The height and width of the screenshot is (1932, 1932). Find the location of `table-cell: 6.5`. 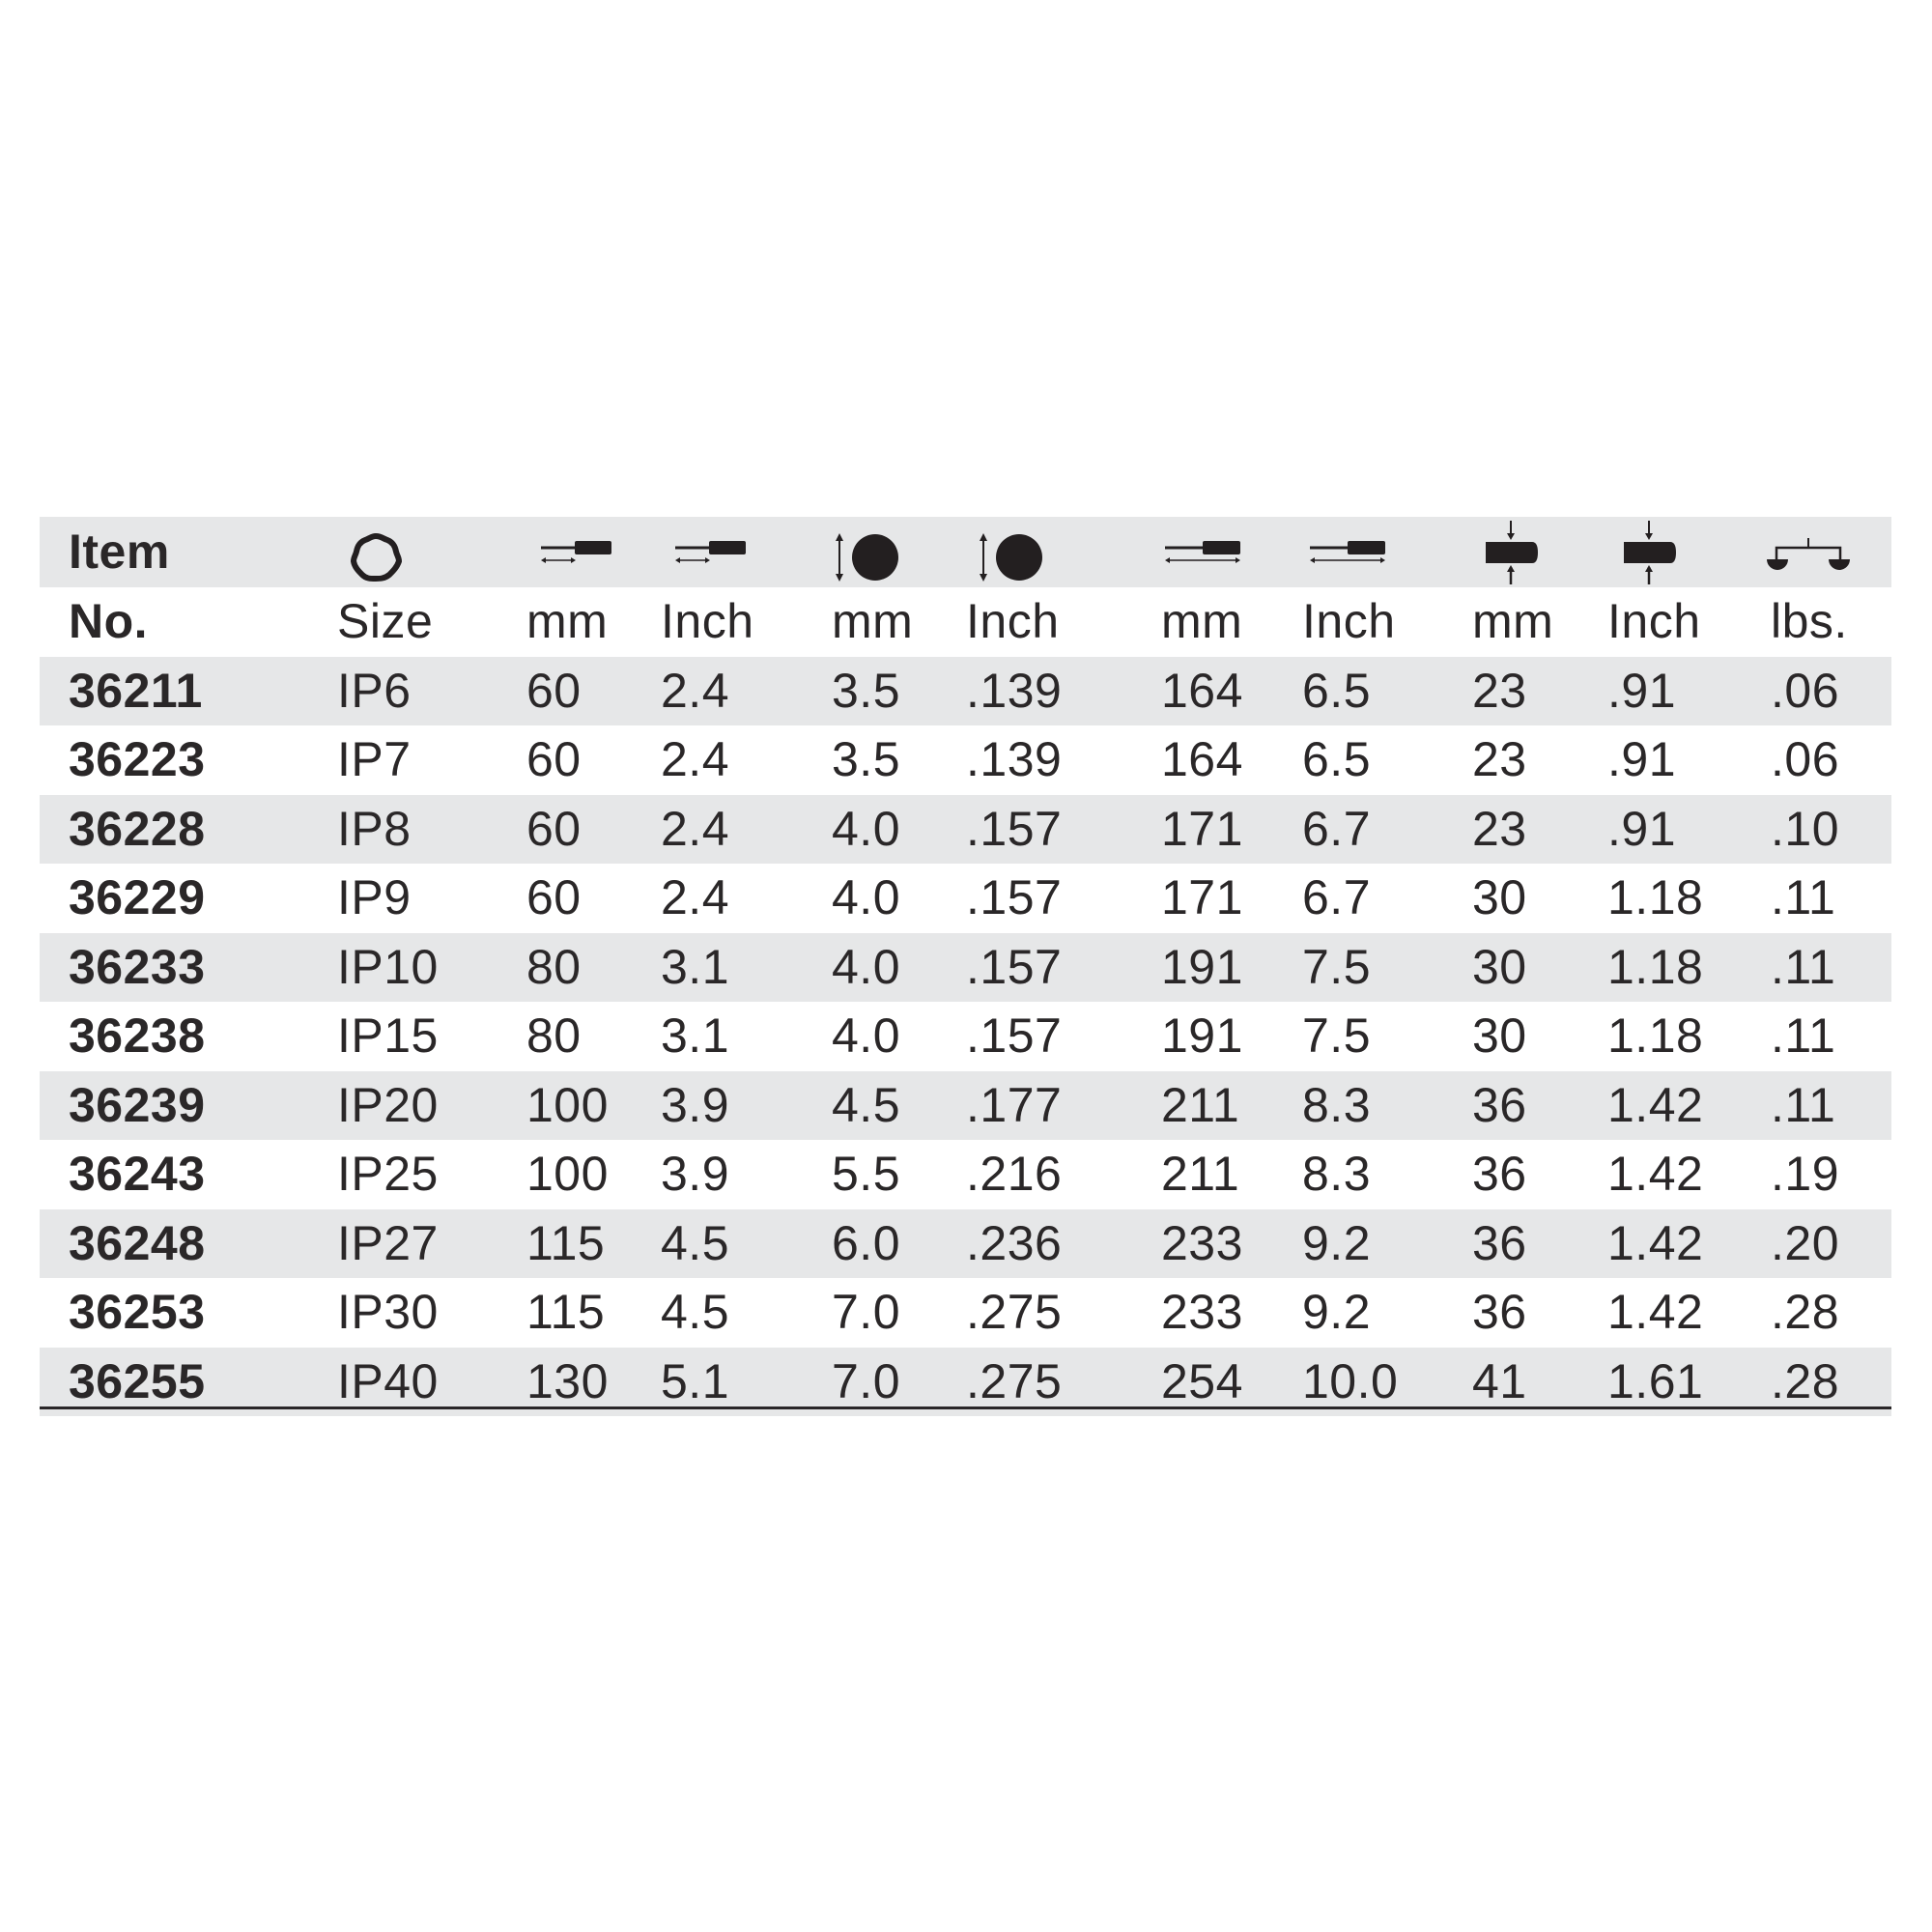

table-cell: 6.5 is located at coordinates (1337, 759).